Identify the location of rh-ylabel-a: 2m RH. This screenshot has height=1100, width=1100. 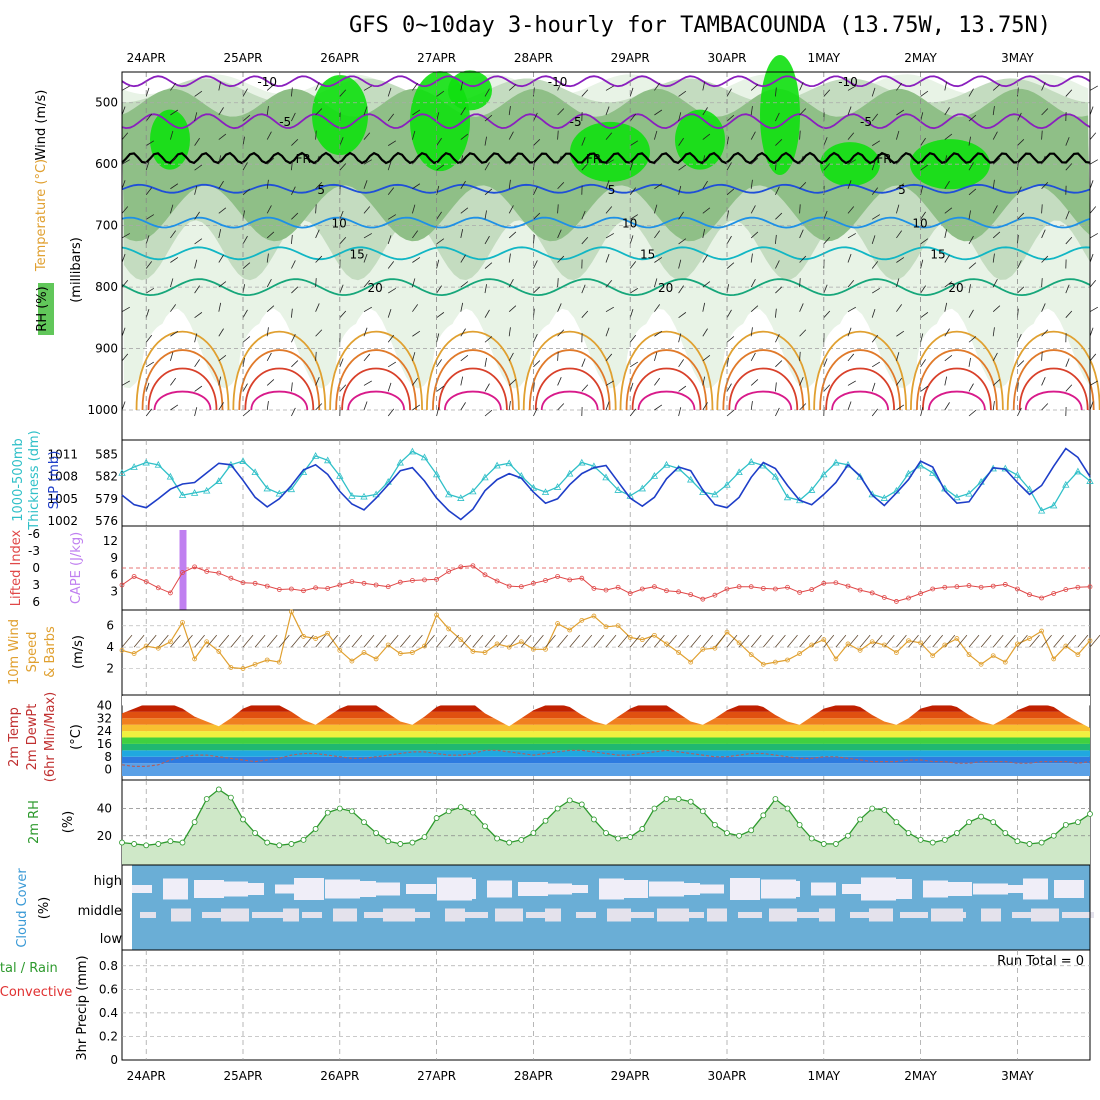
(34, 822).